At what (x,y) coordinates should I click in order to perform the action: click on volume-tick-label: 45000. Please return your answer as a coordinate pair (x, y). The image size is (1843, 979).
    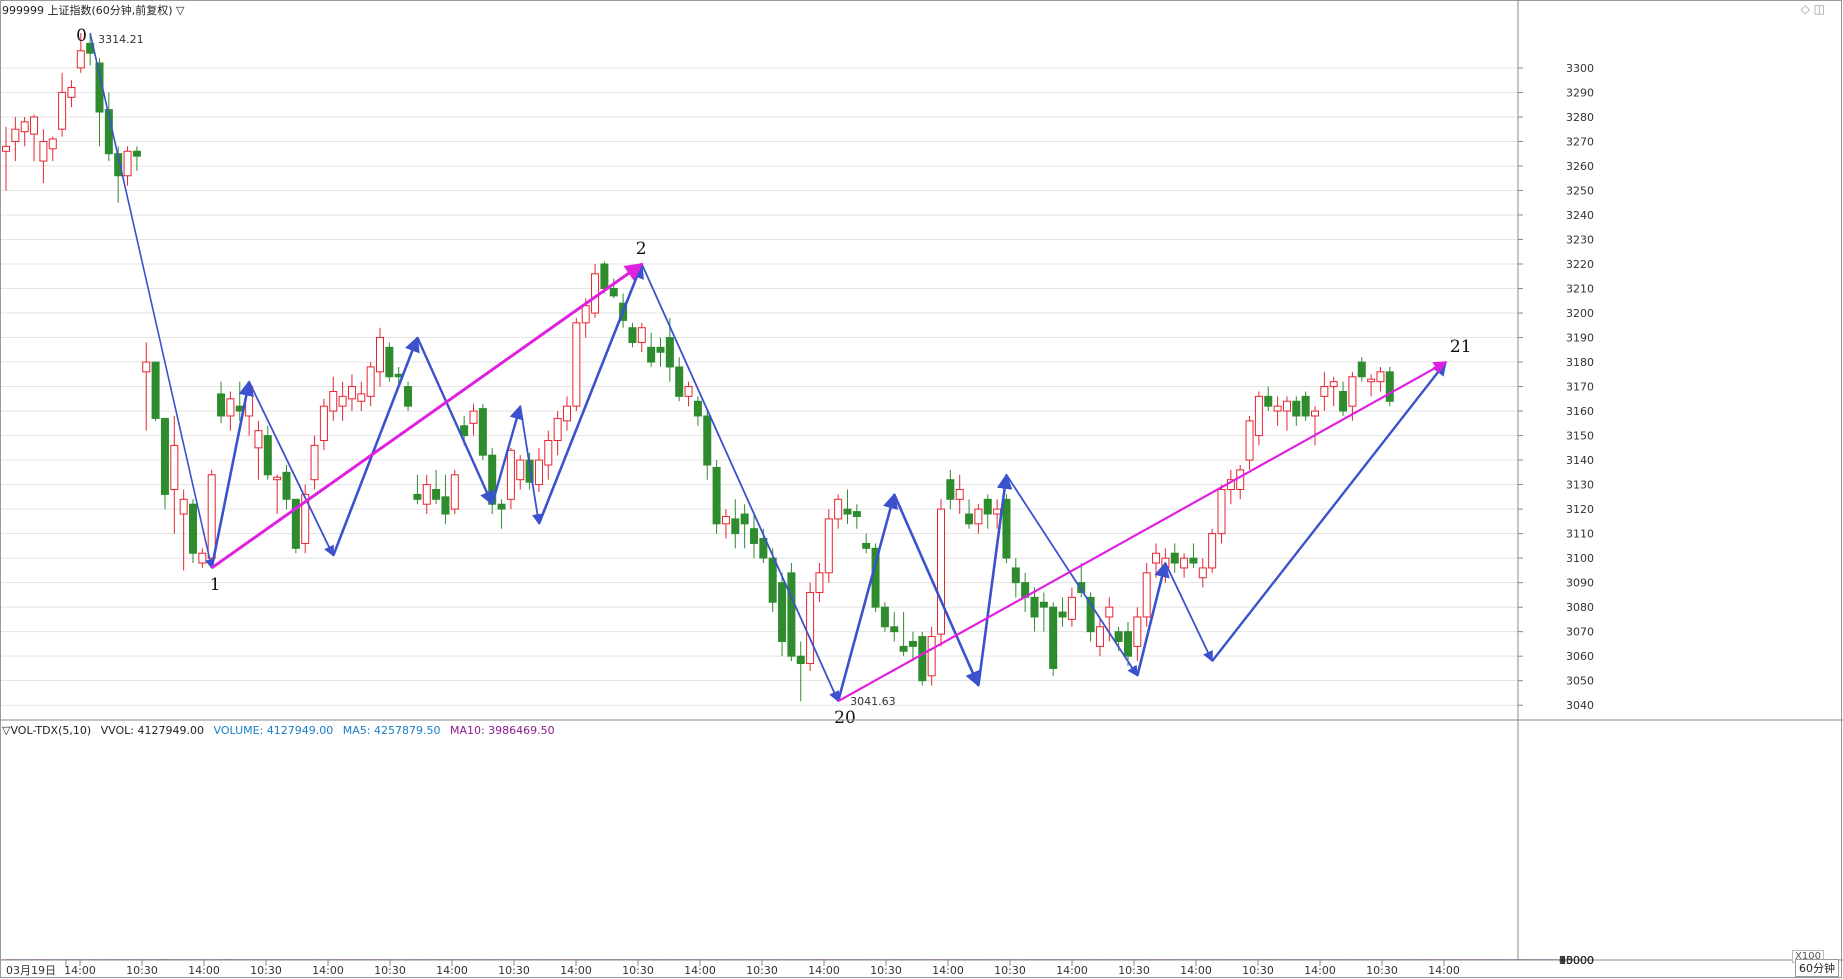
    Looking at the image, I should click on (1576, 960).